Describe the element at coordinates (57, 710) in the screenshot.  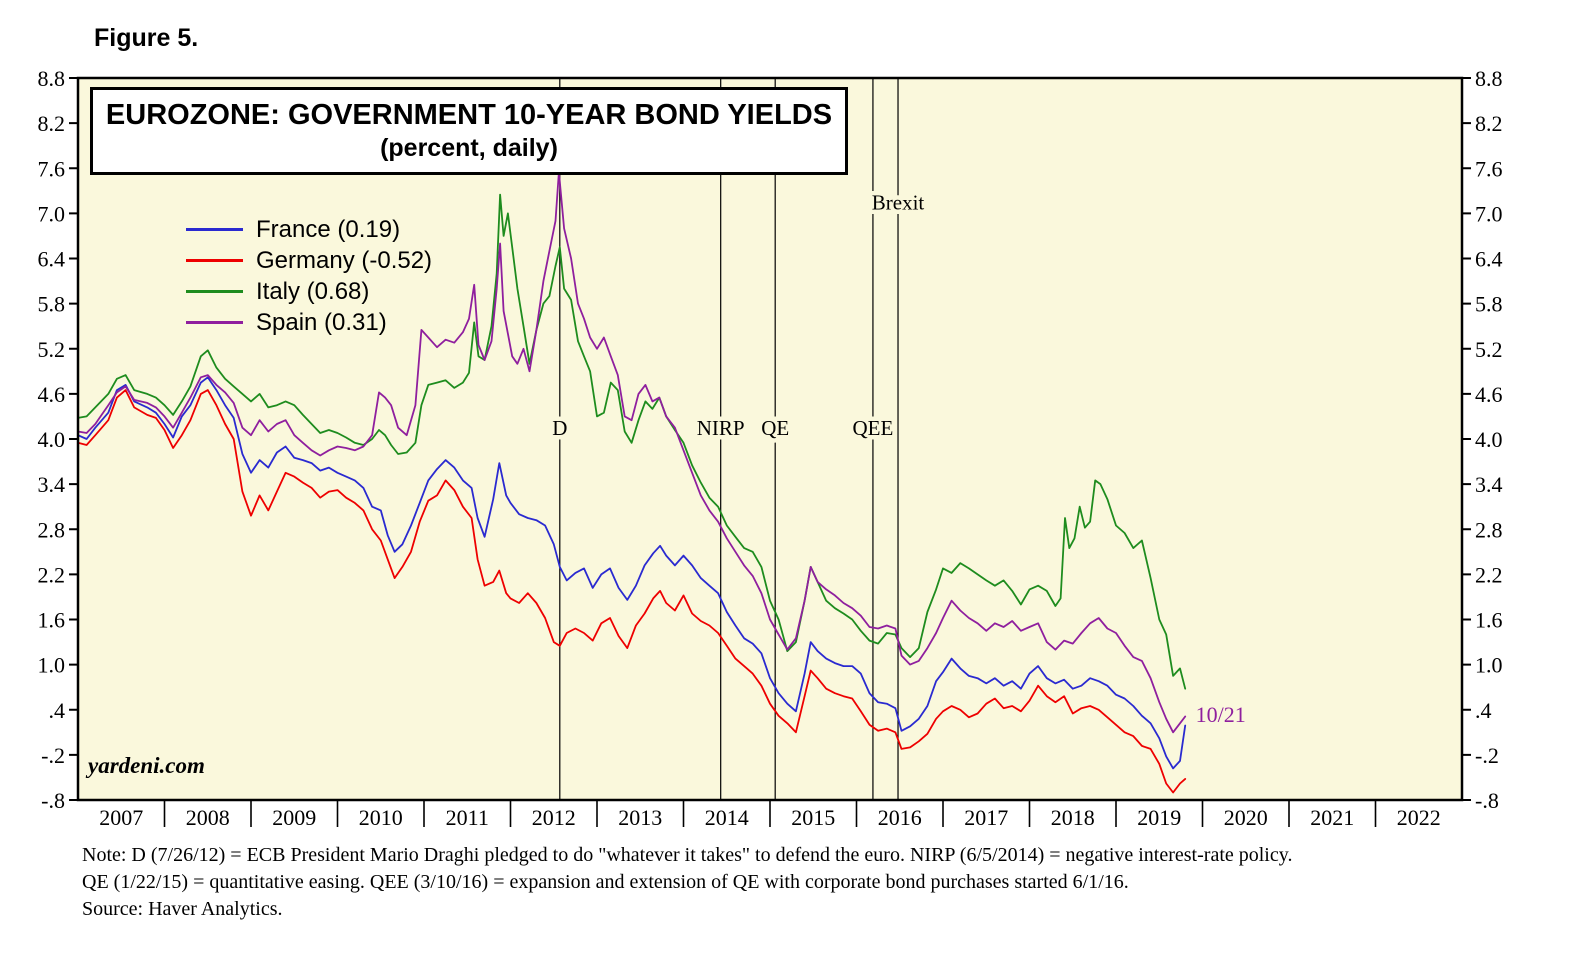
I see `y-axis-label-left: .4` at that location.